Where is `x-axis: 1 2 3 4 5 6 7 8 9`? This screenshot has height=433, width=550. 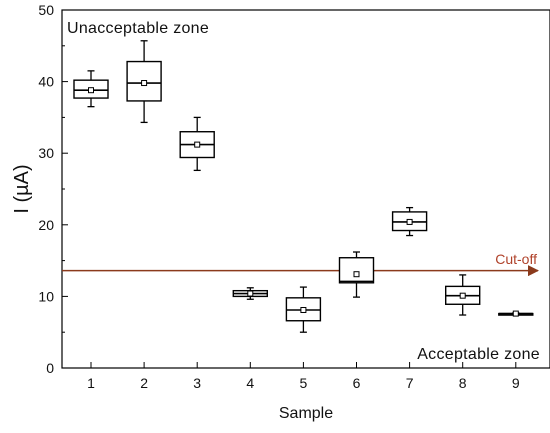 x-axis: 1 2 3 4 5 6 7 8 9 is located at coordinates (303, 376).